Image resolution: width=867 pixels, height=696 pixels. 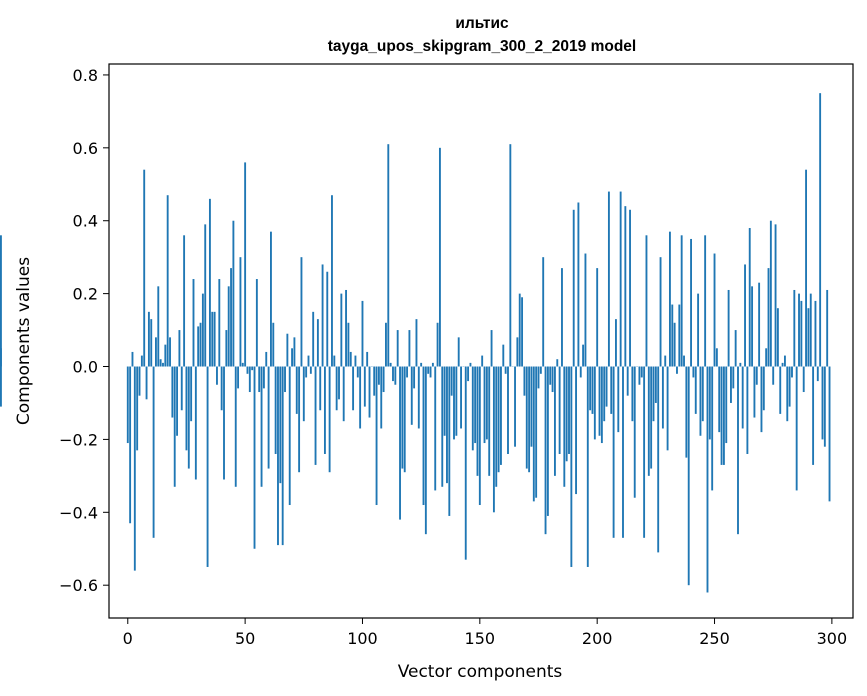 I want to click on y-tick-label: 0.2, so click(x=85, y=294).